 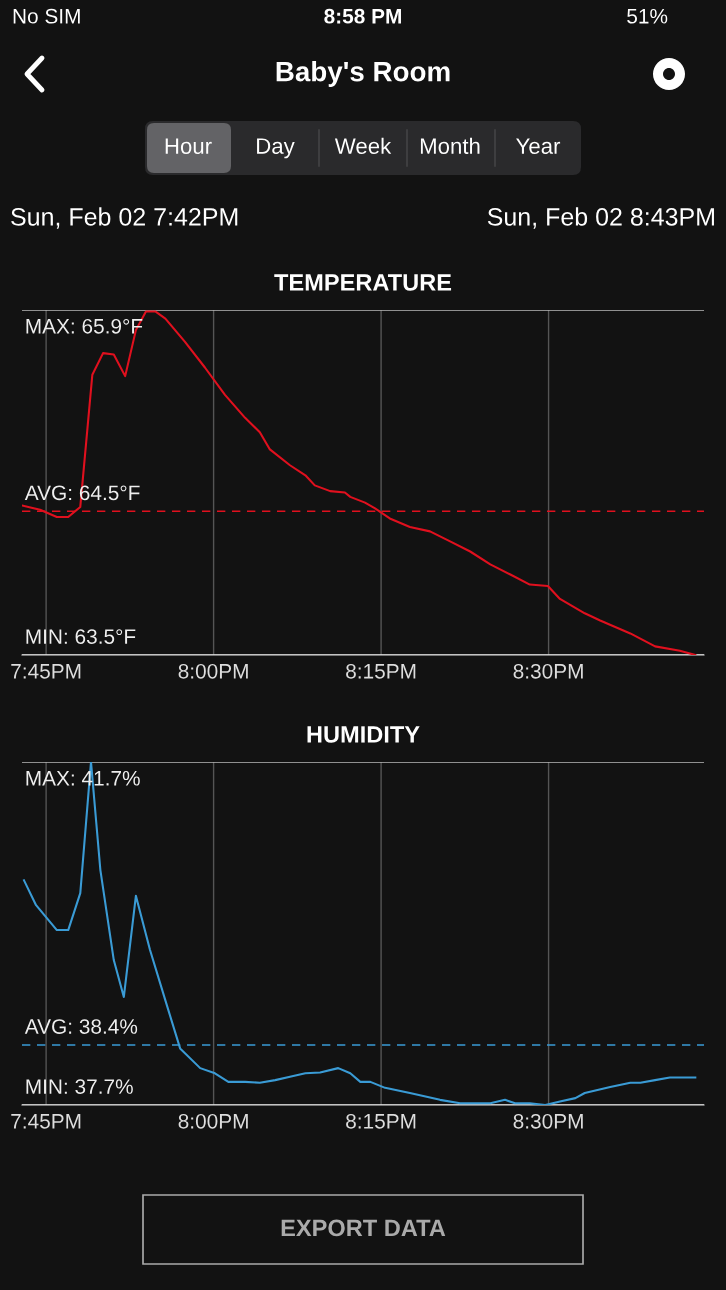 I want to click on text: Week, so click(x=363, y=145).